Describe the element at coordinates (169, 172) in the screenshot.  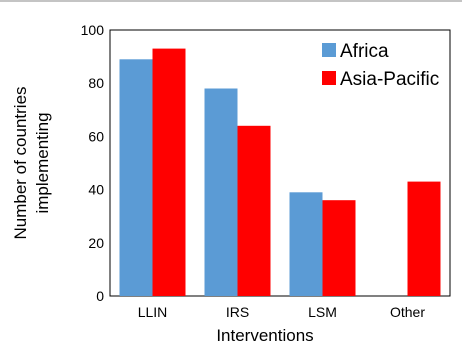
I see `bar-asia-pacific-llin` at that location.